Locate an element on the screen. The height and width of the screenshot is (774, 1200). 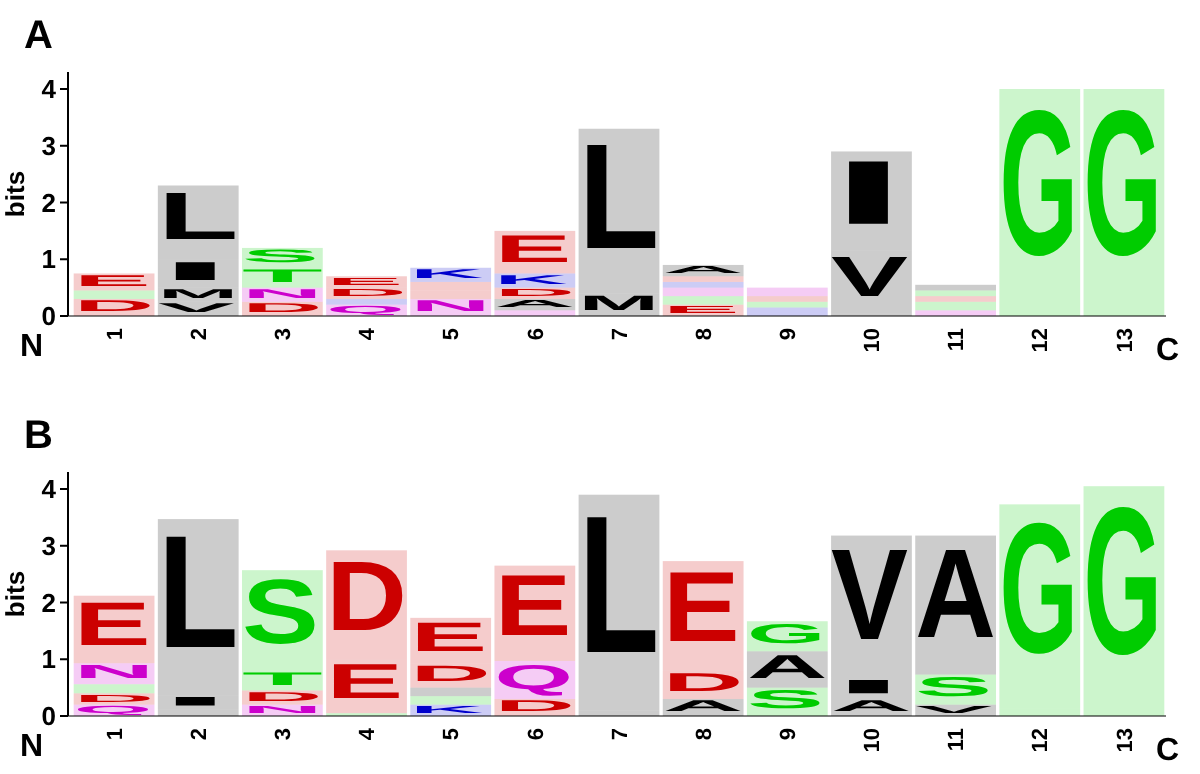
chart-title: B is located at coordinates (38, 436).